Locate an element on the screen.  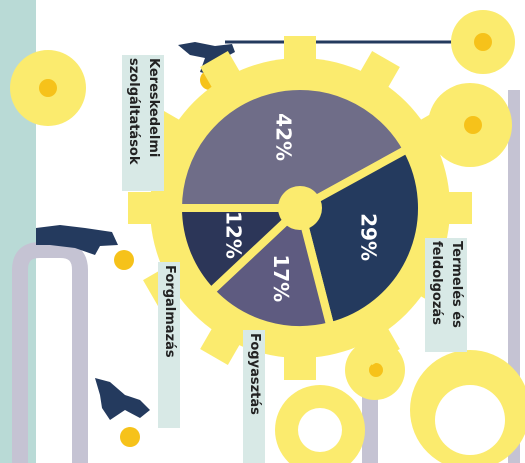
category-label: Forgalmazás is located at coordinates (169, 345).